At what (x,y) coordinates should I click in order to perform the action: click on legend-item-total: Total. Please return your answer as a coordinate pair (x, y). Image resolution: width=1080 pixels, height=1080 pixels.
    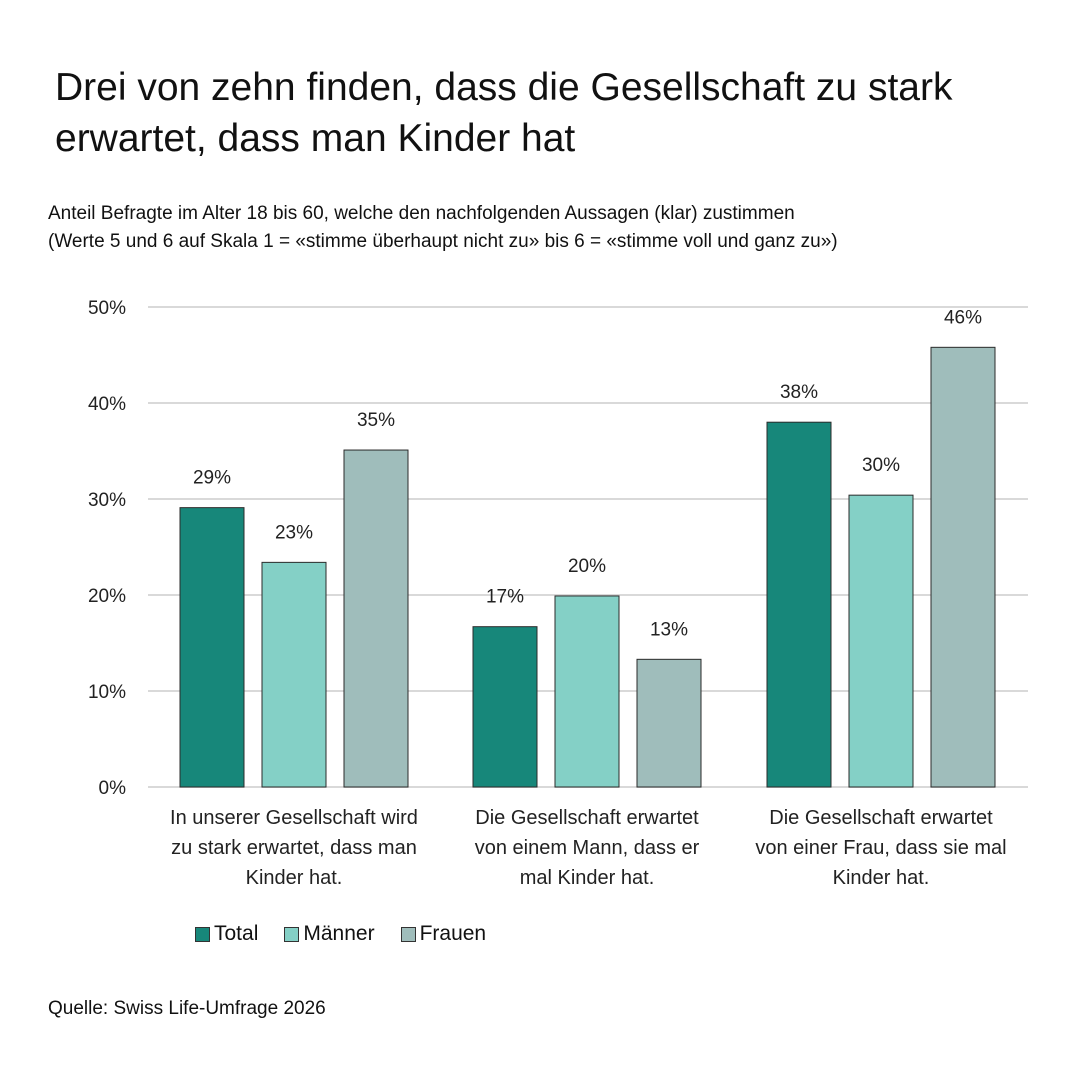
    Looking at the image, I should click on (226, 934).